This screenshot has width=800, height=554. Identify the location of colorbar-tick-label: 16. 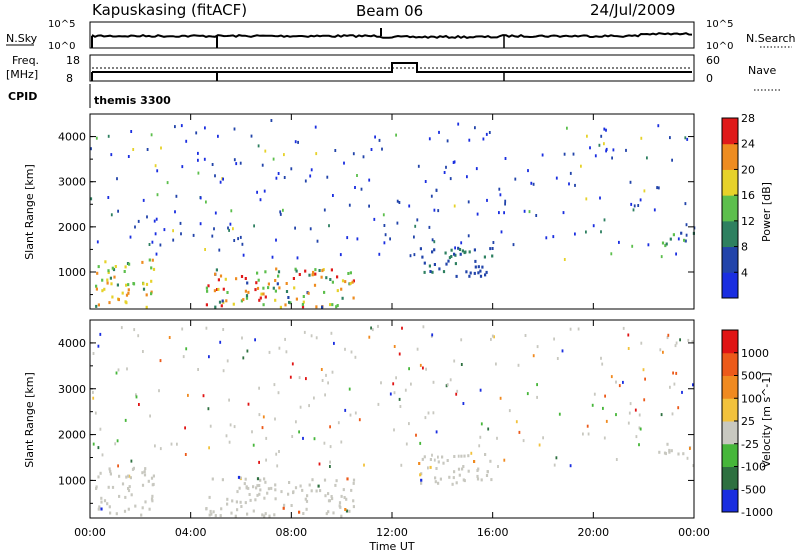
(748, 195).